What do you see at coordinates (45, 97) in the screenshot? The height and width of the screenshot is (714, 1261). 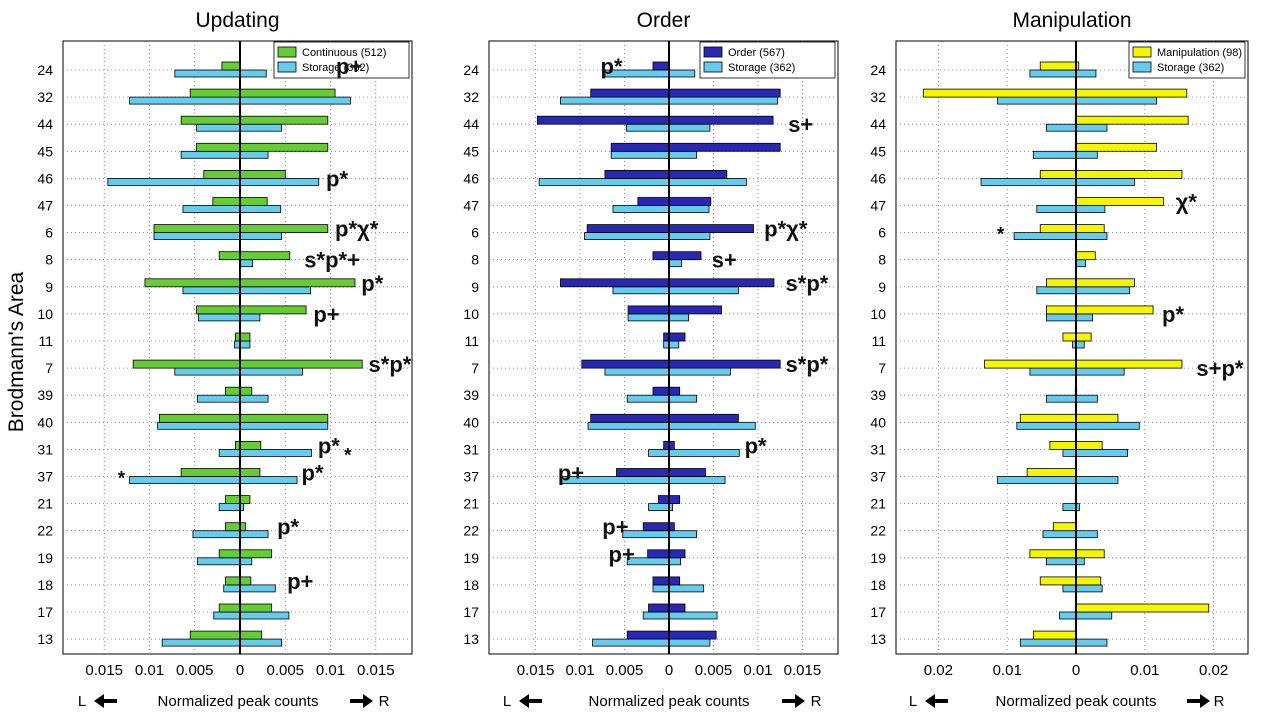 I see `category-label: 32` at bounding box center [45, 97].